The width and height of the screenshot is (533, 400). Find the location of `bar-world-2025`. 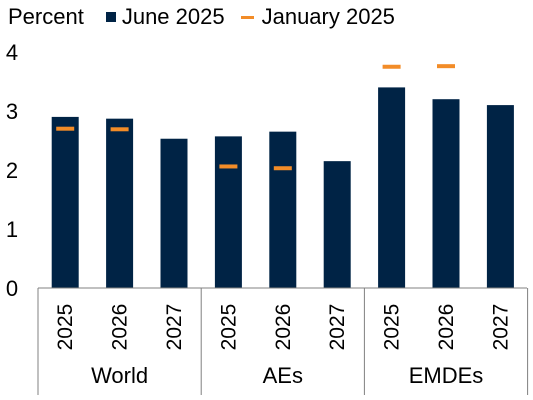

bar-world-2025 is located at coordinates (65, 202).